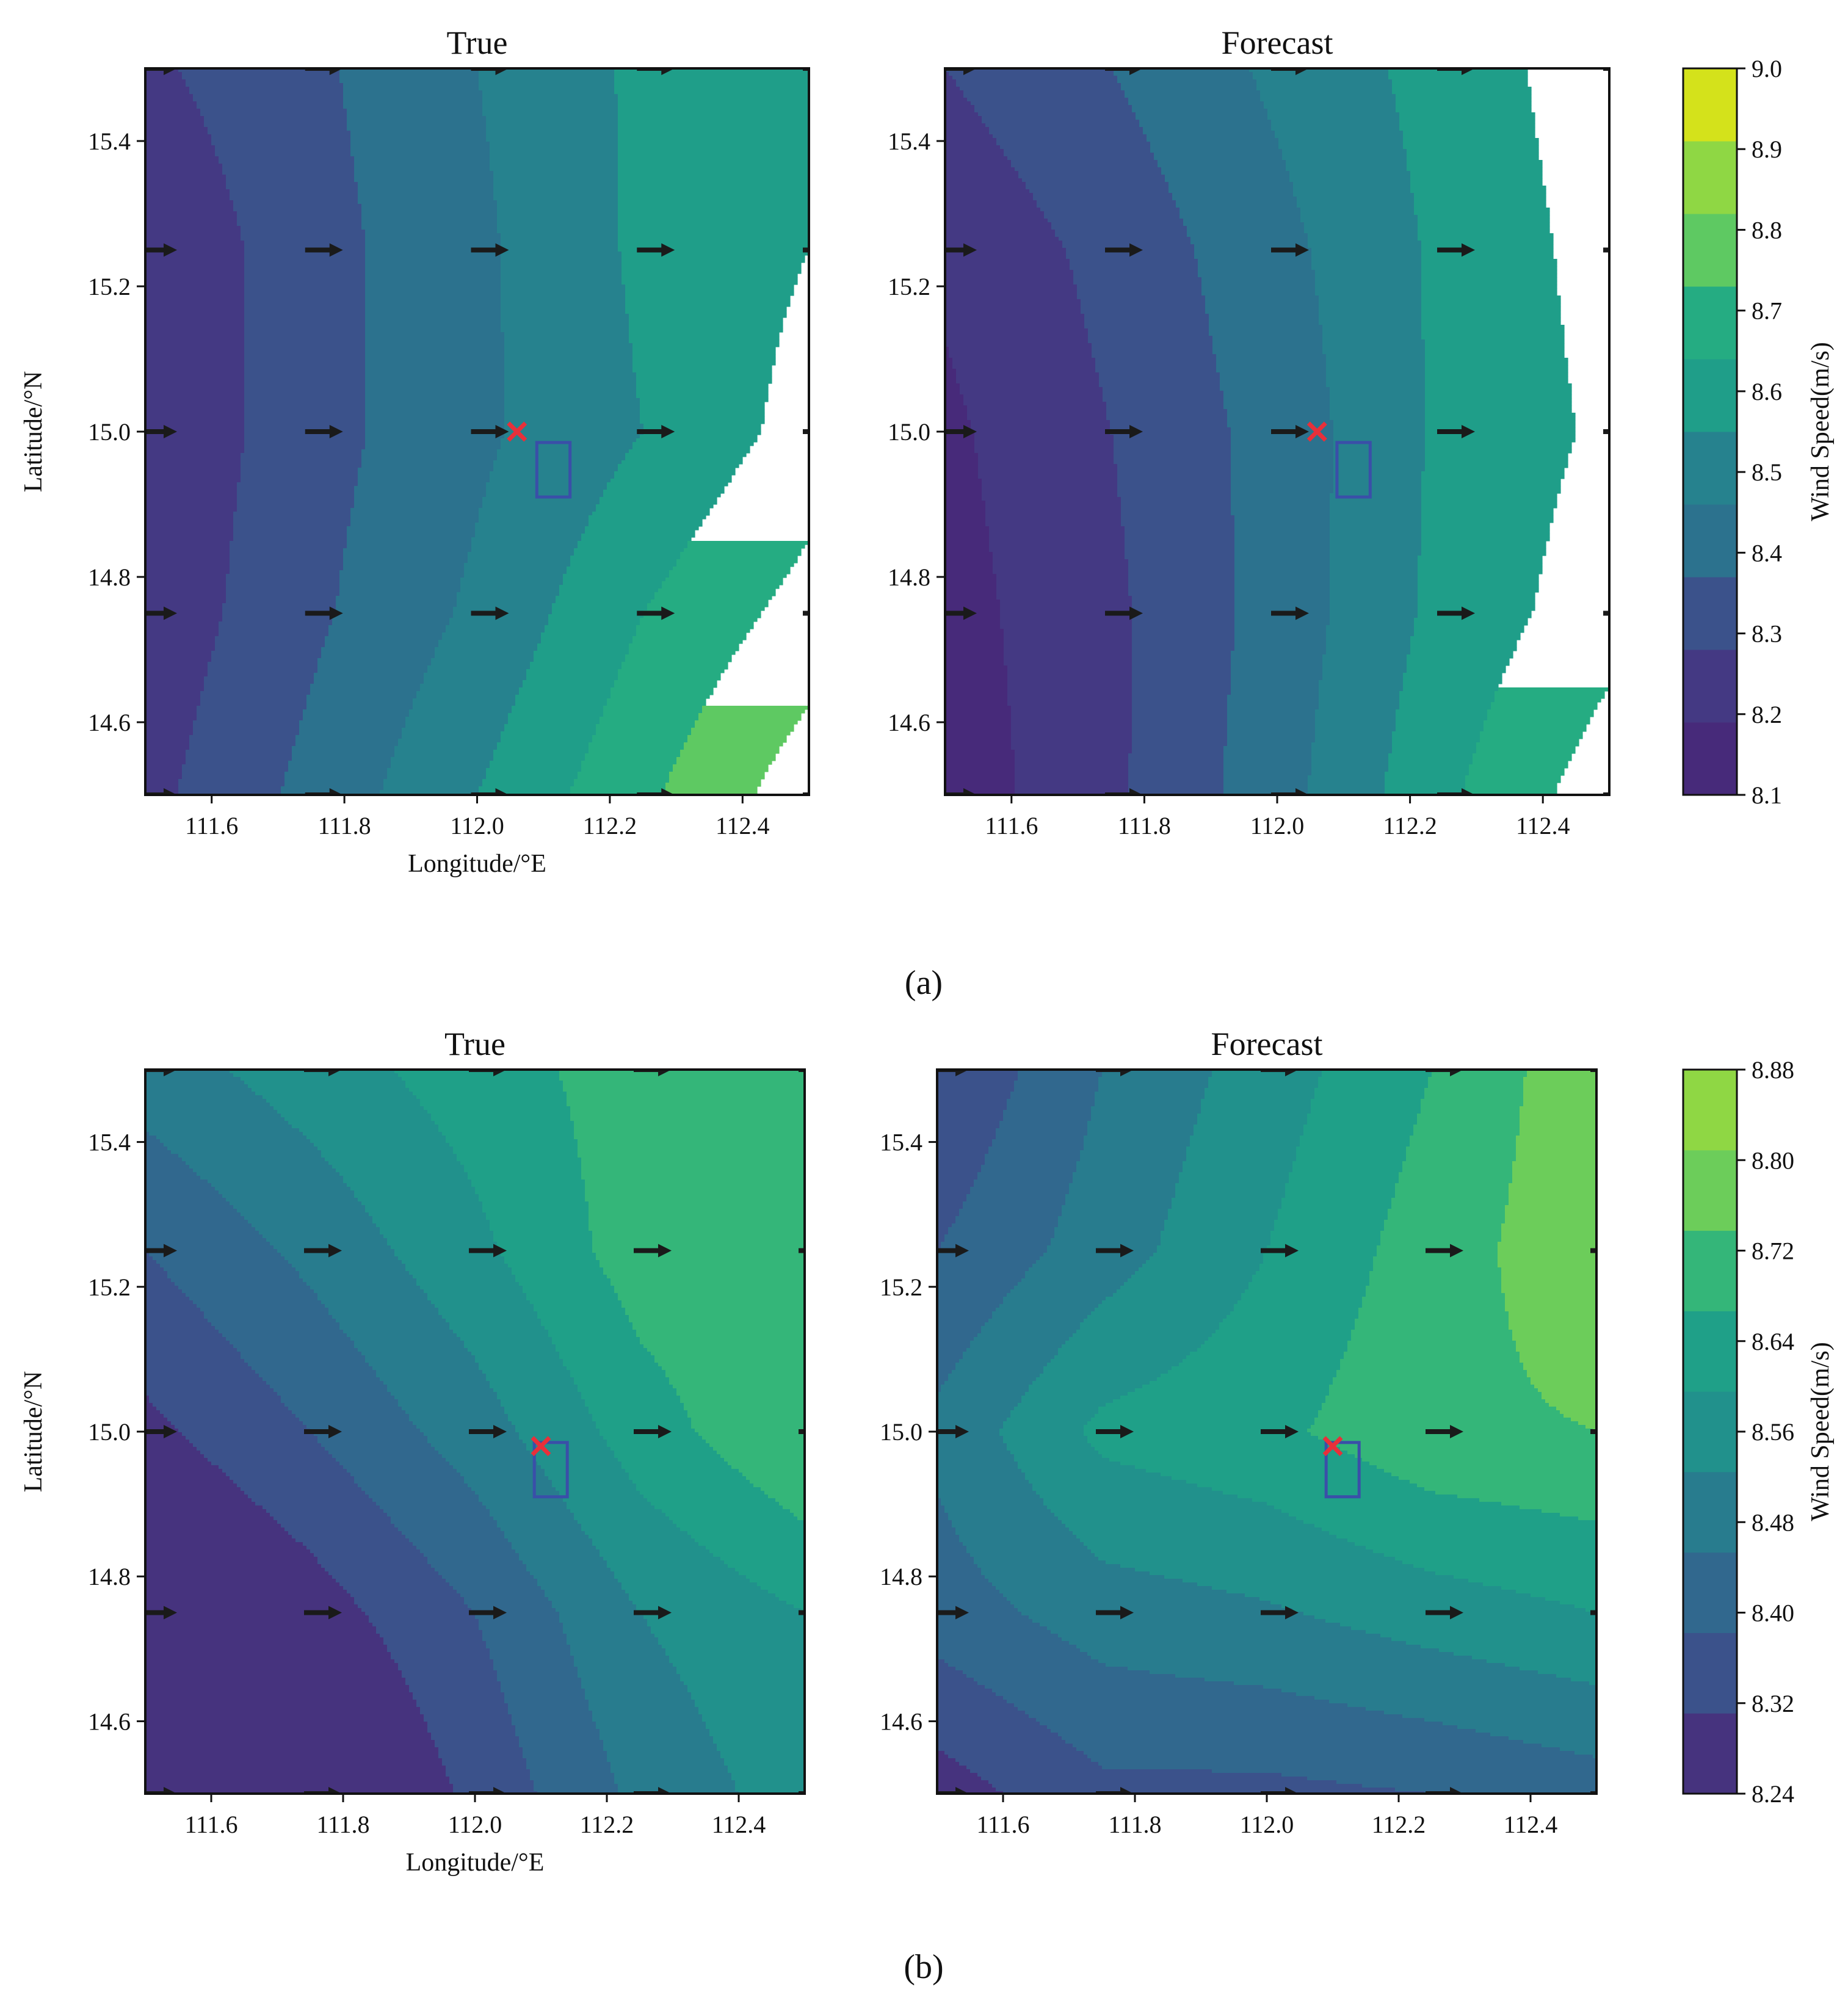  I want to click on y-tick-label: 14.6, so click(109, 1722).